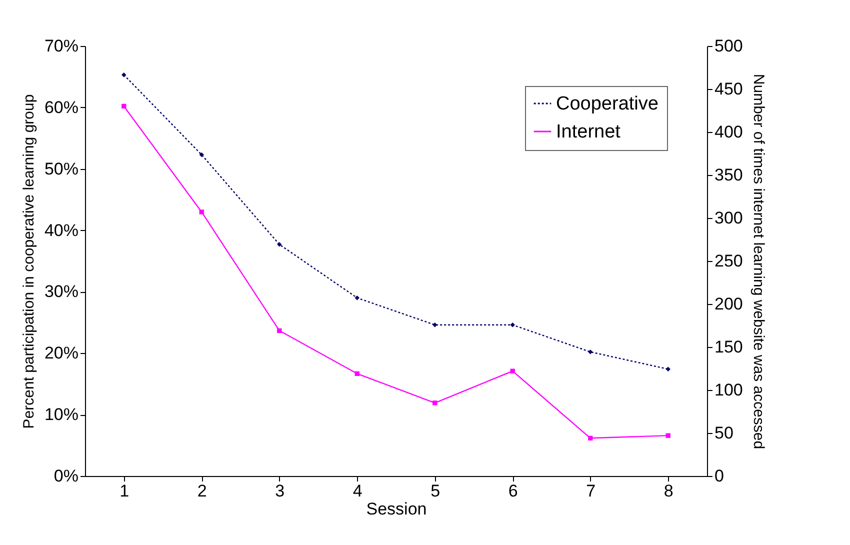  I want to click on y-tick-label: 40%, so click(61, 230).